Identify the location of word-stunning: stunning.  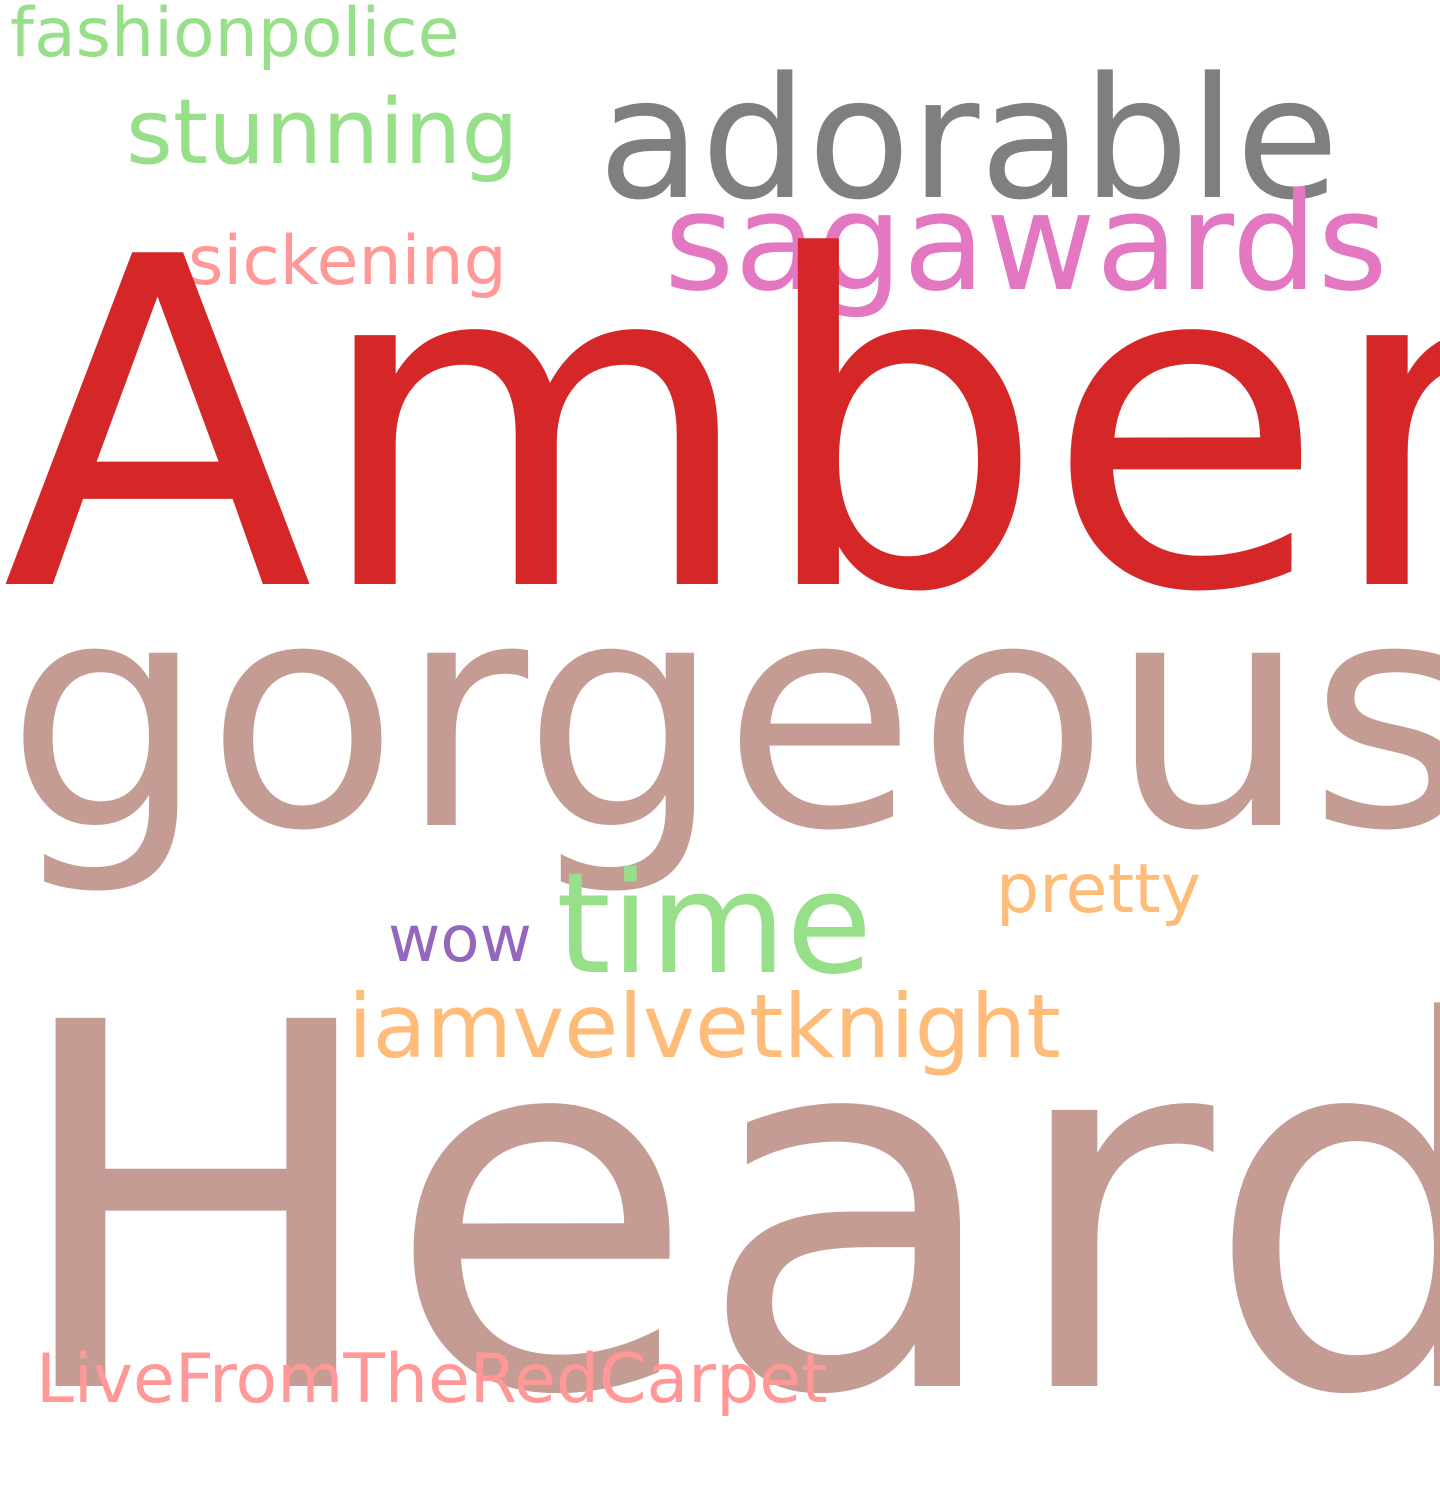
(322, 132).